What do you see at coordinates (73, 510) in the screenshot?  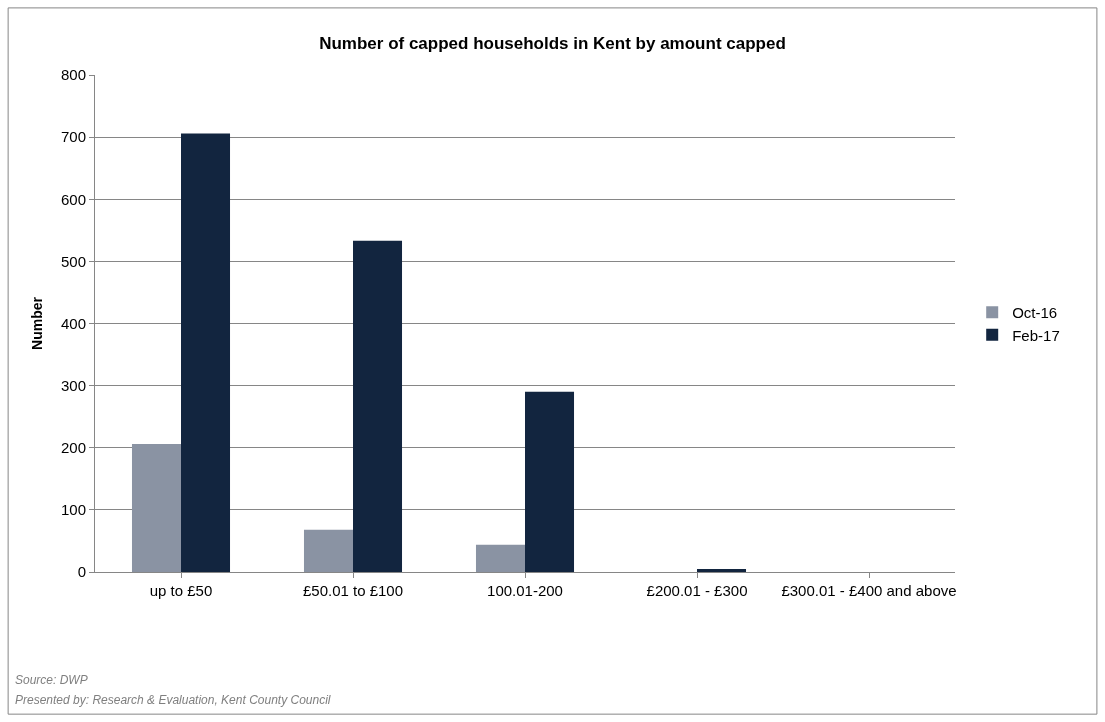 I see `y-tick-label: 100` at bounding box center [73, 510].